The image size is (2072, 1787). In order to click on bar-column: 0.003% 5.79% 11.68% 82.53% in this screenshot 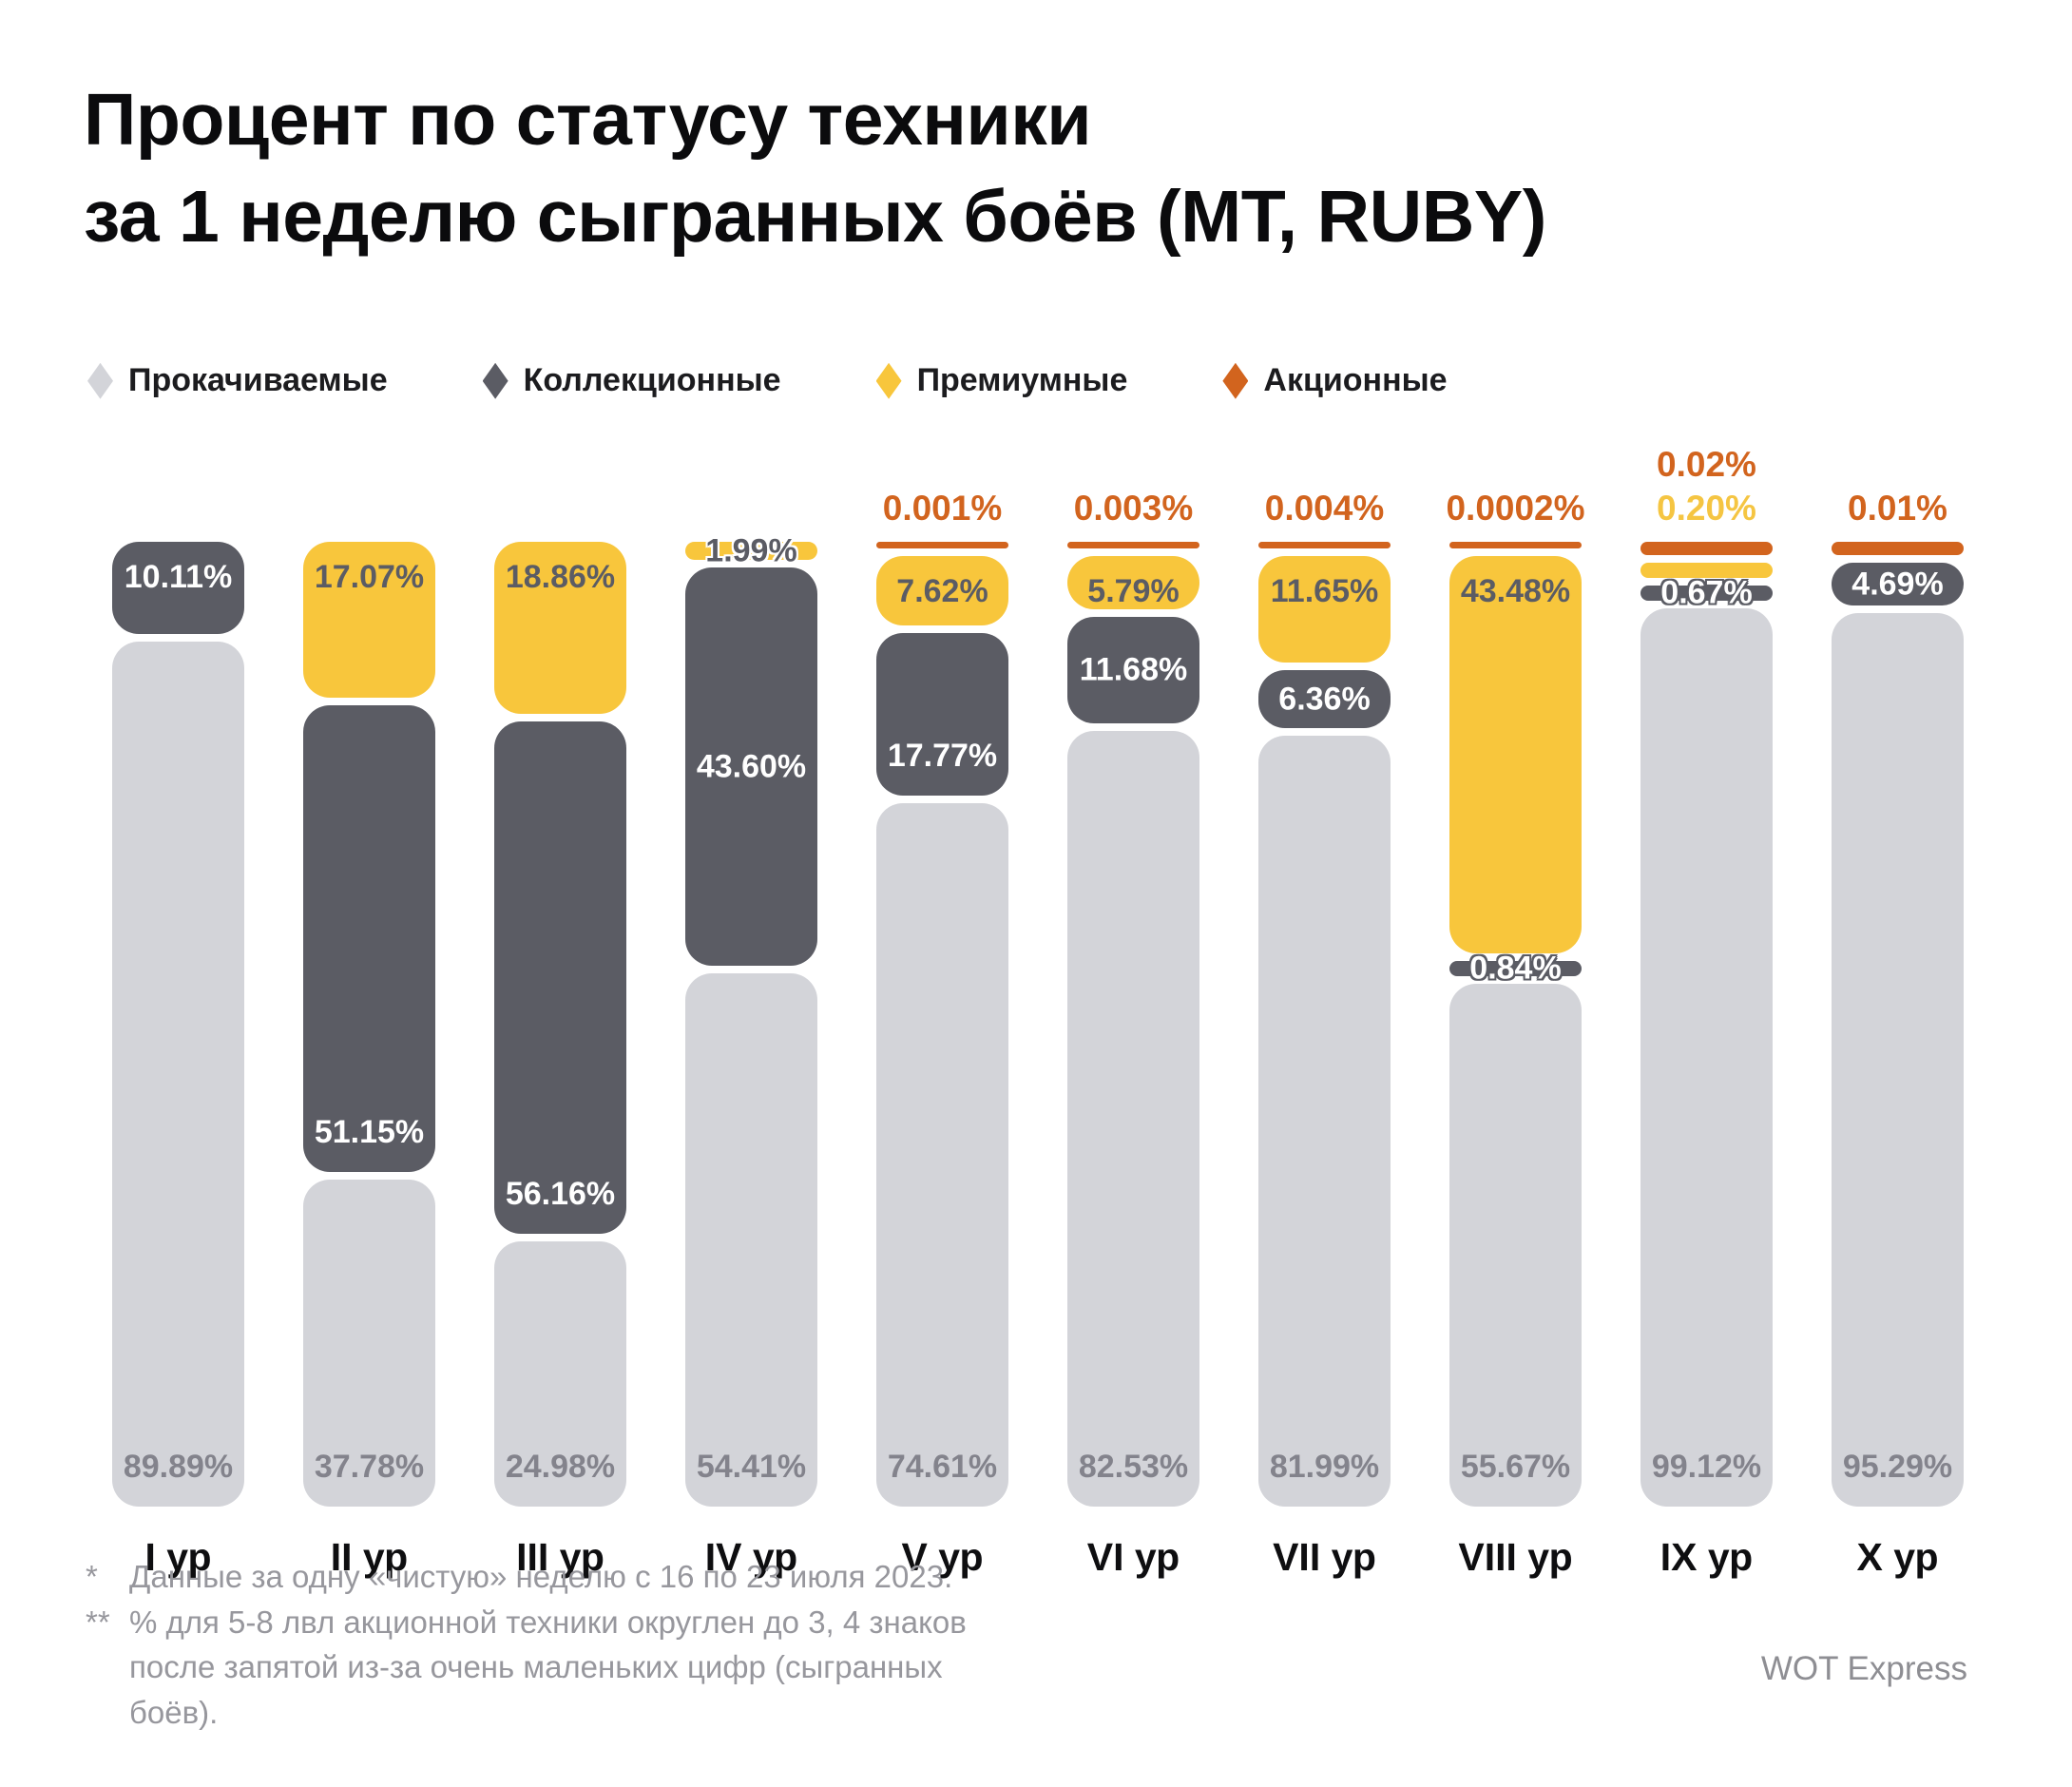, I will do `click(1133, 998)`.